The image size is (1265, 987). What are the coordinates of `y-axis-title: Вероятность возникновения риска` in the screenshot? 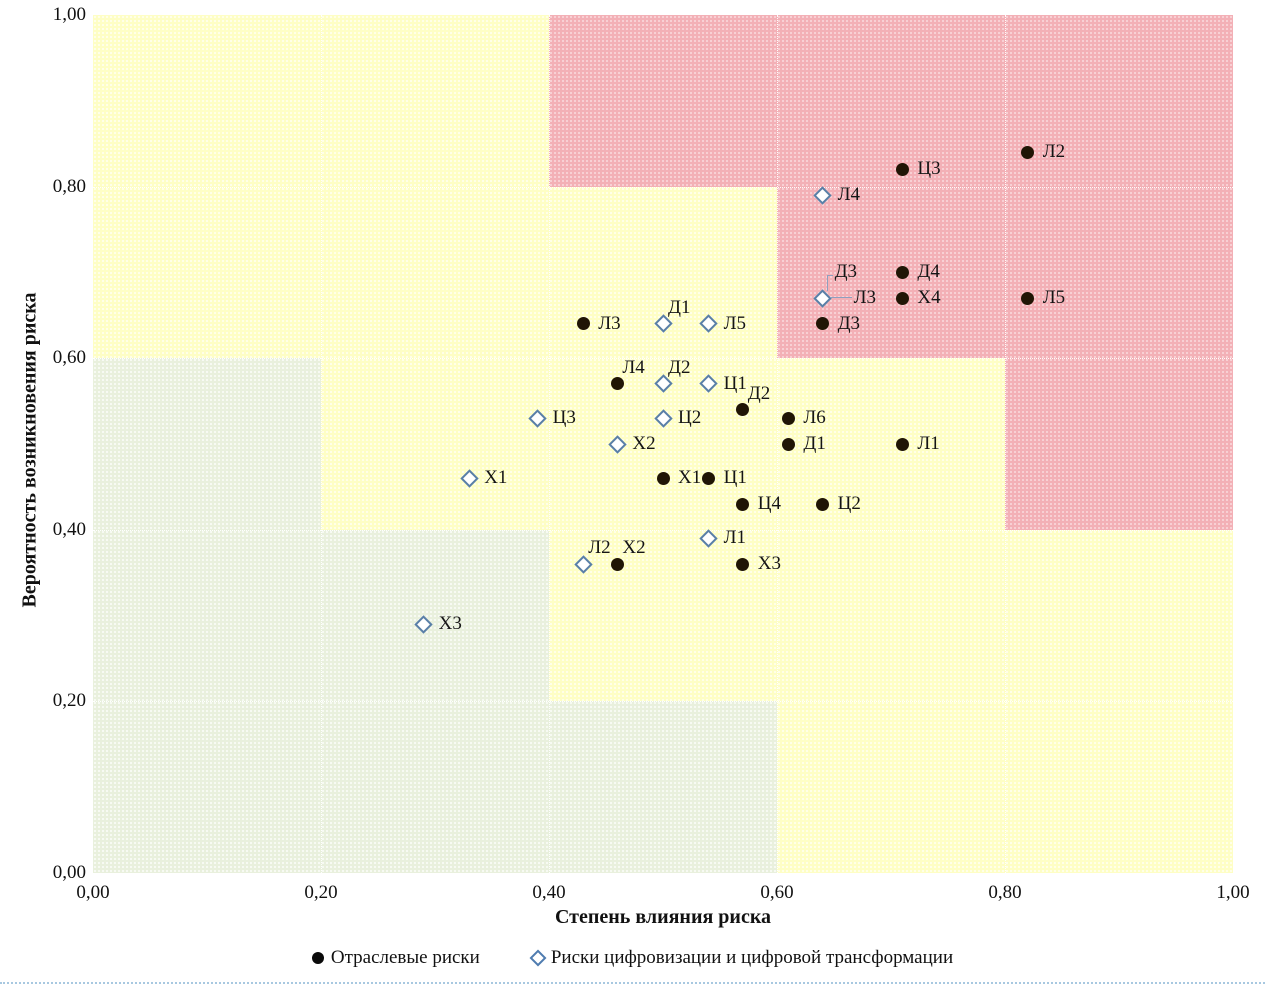 It's located at (29, 450).